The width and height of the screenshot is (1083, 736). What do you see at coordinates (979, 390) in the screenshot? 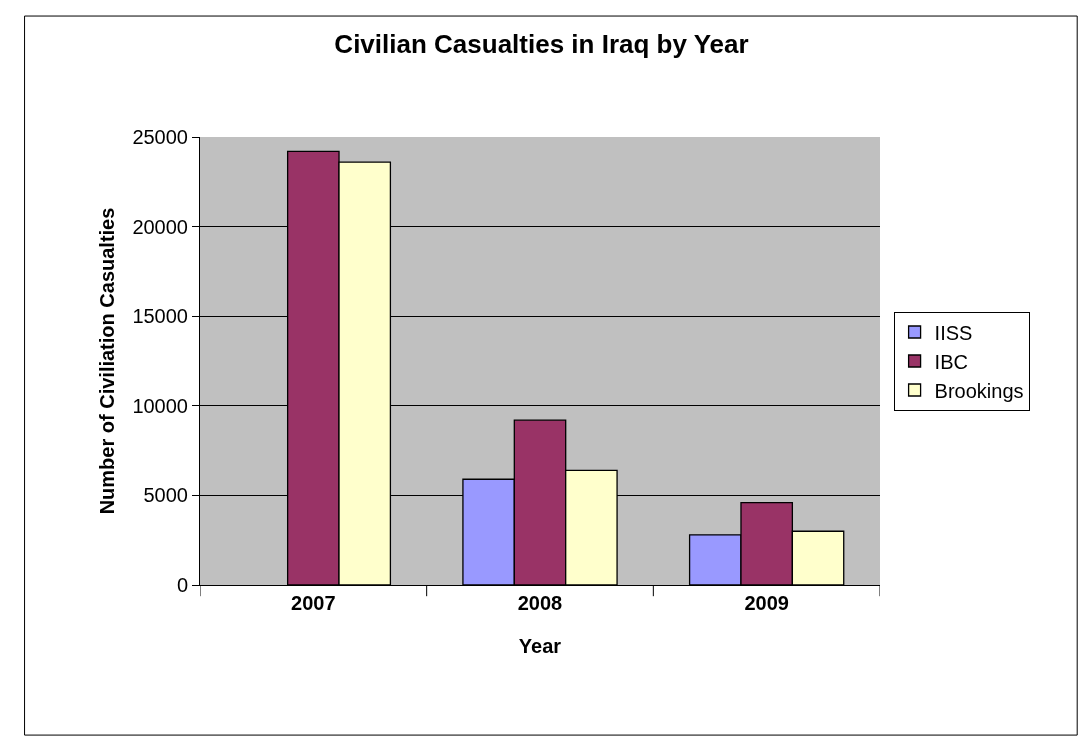
I see `legend-label: Brookings` at bounding box center [979, 390].